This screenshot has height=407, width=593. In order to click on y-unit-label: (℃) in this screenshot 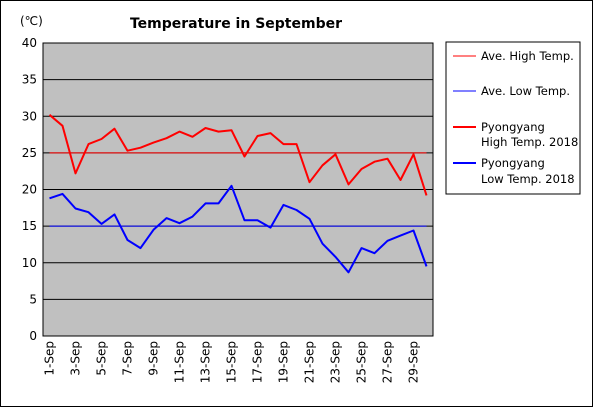, I will do `click(31, 21)`.